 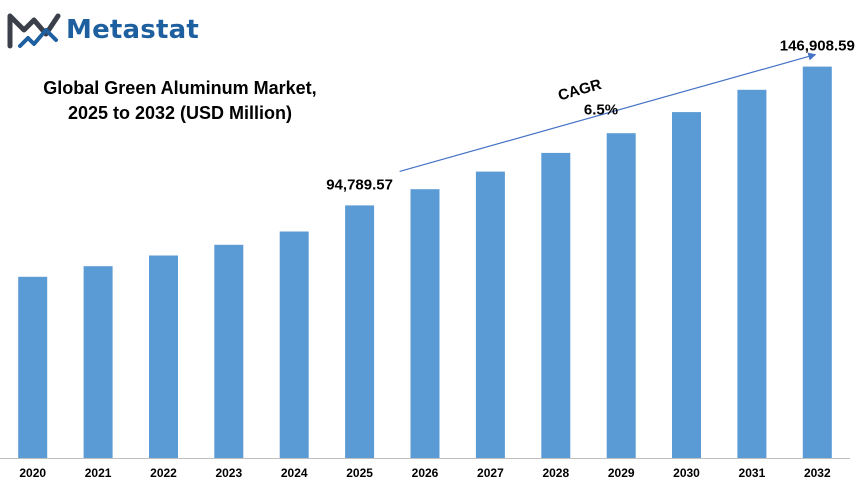 I want to click on bar-2023, so click(x=229, y=351).